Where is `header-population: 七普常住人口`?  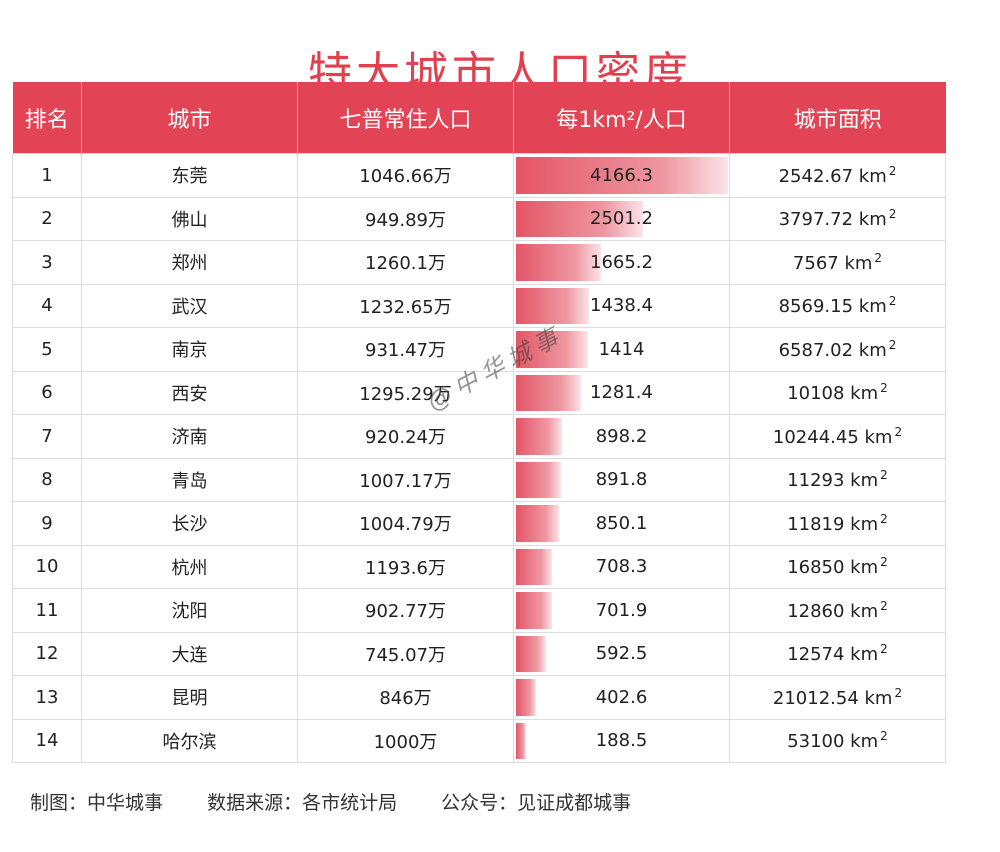 header-population: 七普常住人口 is located at coordinates (405, 118).